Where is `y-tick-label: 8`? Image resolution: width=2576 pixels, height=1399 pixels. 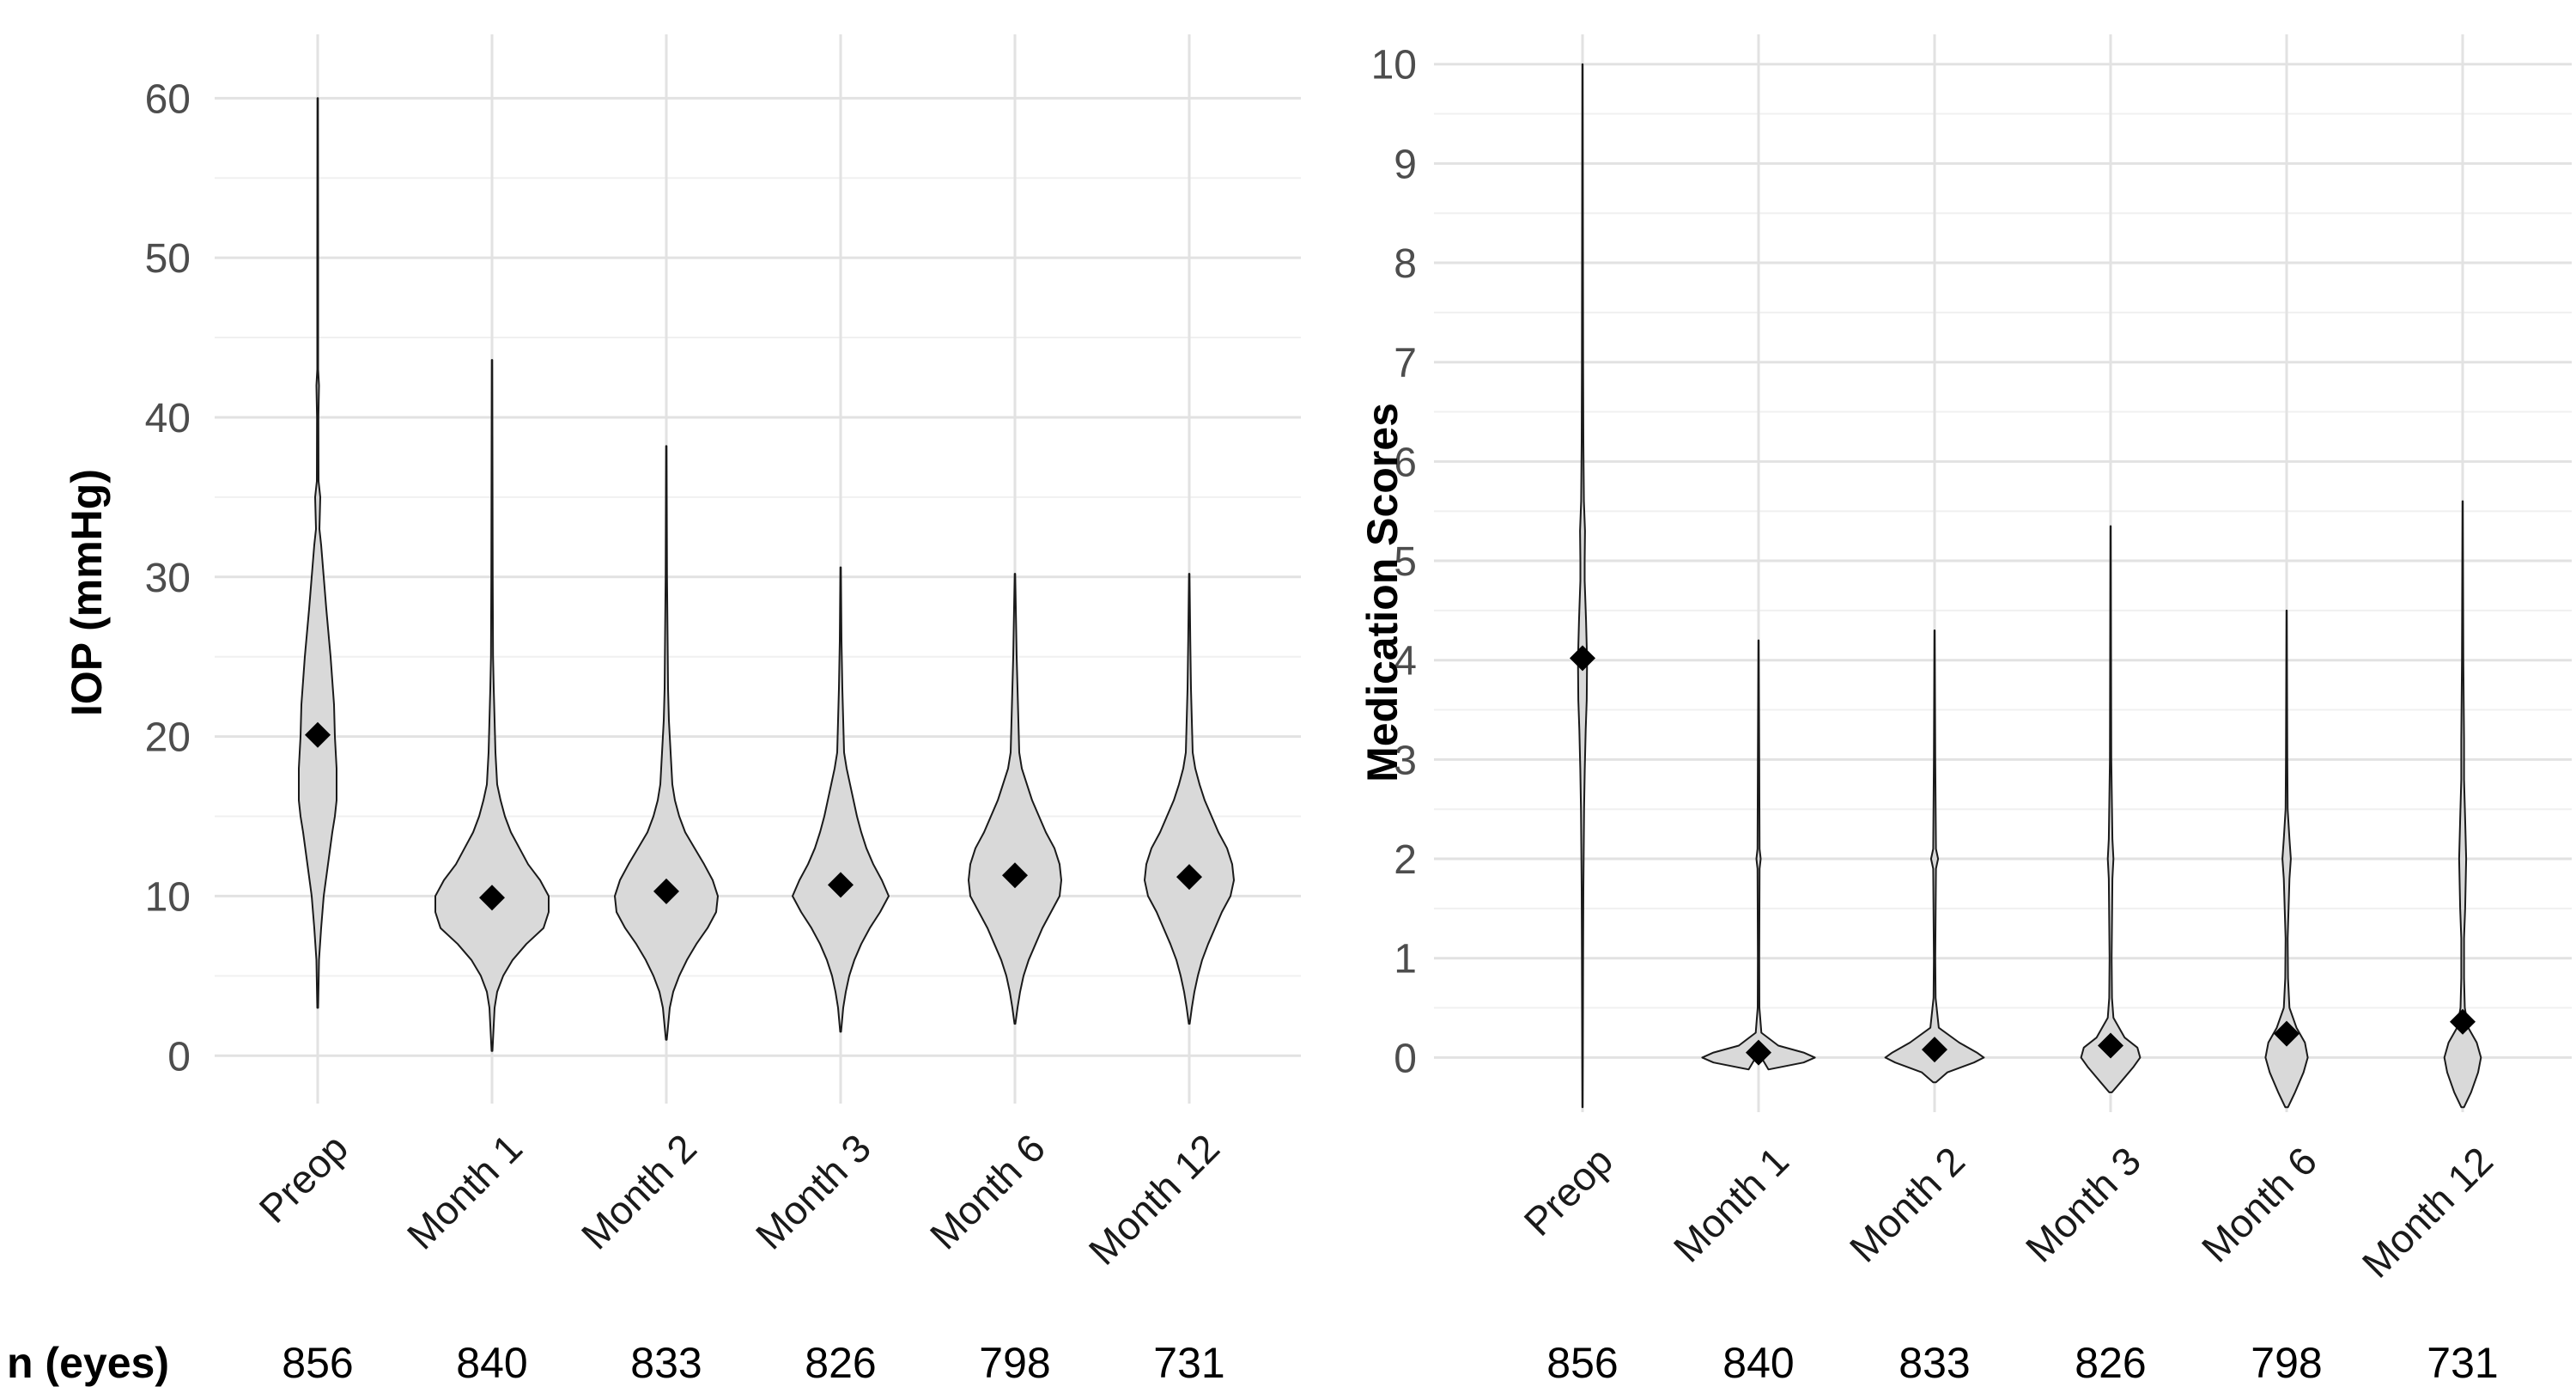
y-tick-label: 8 is located at coordinates (1405, 264).